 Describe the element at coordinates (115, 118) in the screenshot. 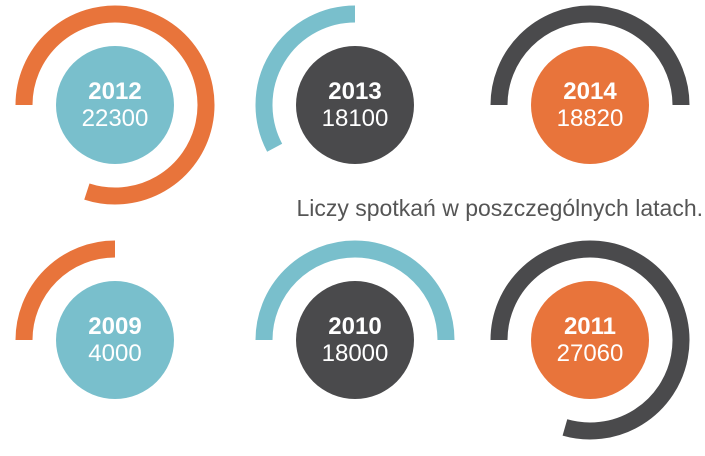

I see `year-value: 22300` at that location.